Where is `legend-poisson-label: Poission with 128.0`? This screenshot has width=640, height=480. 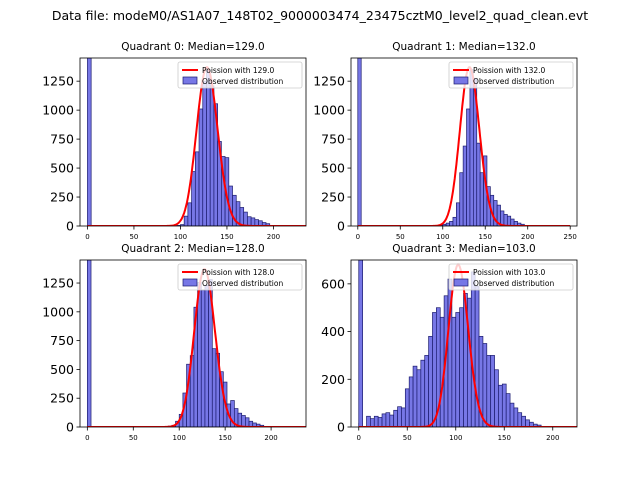 legend-poisson-label: Poission with 128.0 is located at coordinates (238, 272).